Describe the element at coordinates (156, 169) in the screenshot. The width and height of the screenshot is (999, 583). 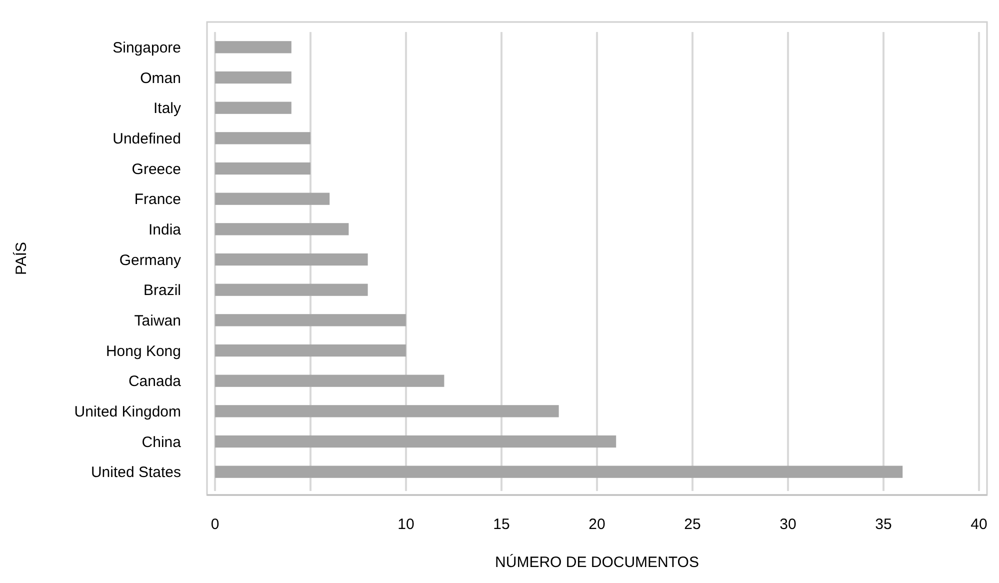
I see `y-tick-label: Greece` at that location.